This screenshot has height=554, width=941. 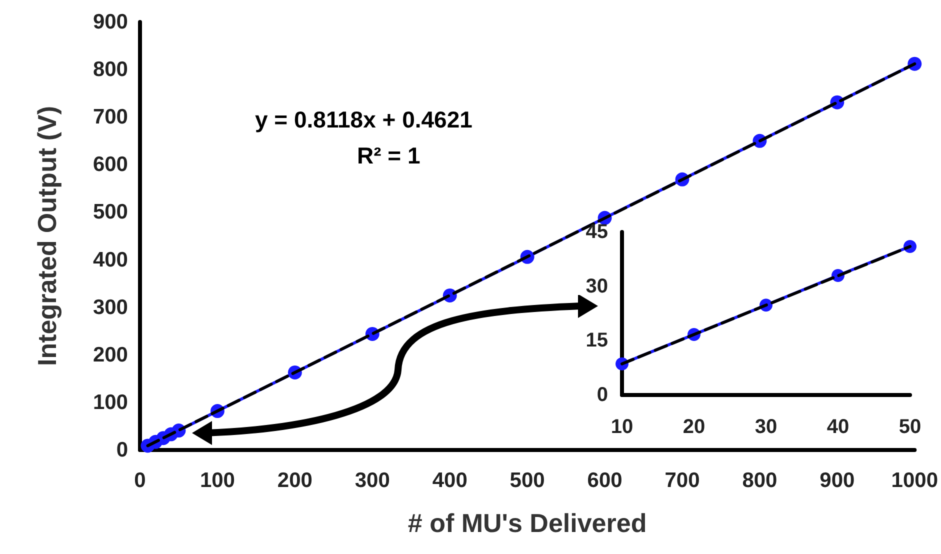 I want to click on y-tick-label: 900, so click(x=110, y=22).